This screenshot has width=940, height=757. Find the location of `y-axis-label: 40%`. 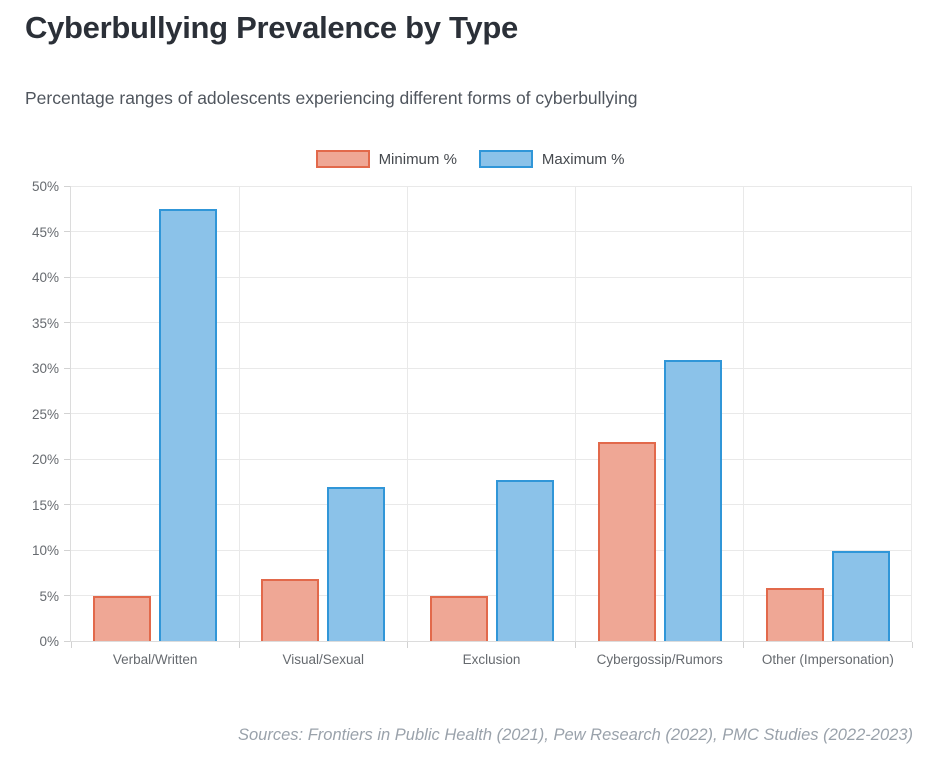

y-axis-label: 40% is located at coordinates (45, 277).